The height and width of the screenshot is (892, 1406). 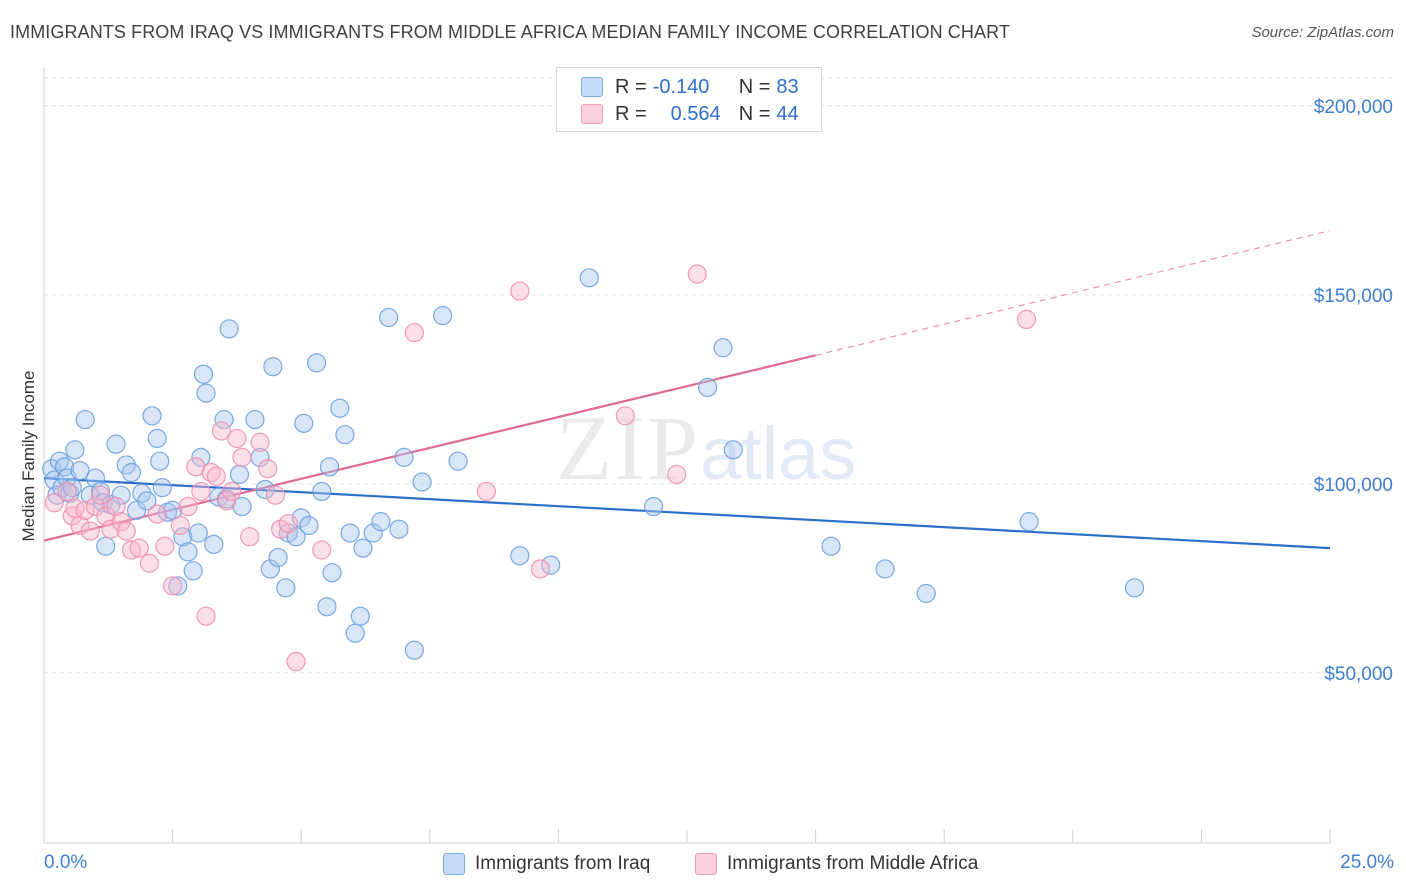 I want to click on y-tick-label: $150,000, so click(x=1353, y=296).